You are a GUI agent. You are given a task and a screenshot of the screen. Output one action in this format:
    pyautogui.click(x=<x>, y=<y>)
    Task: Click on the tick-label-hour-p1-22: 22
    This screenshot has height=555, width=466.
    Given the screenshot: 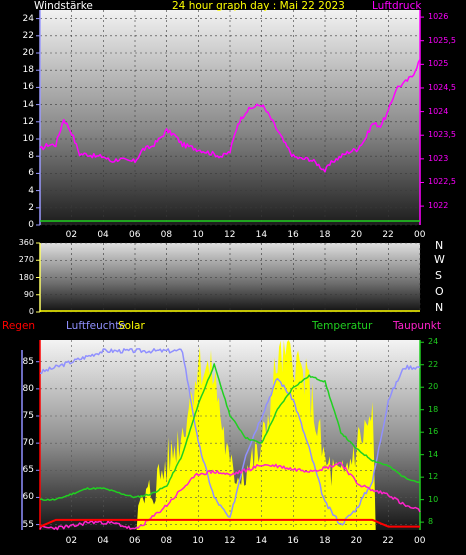 What is the action you would take?
    pyautogui.click(x=388, y=235)
    